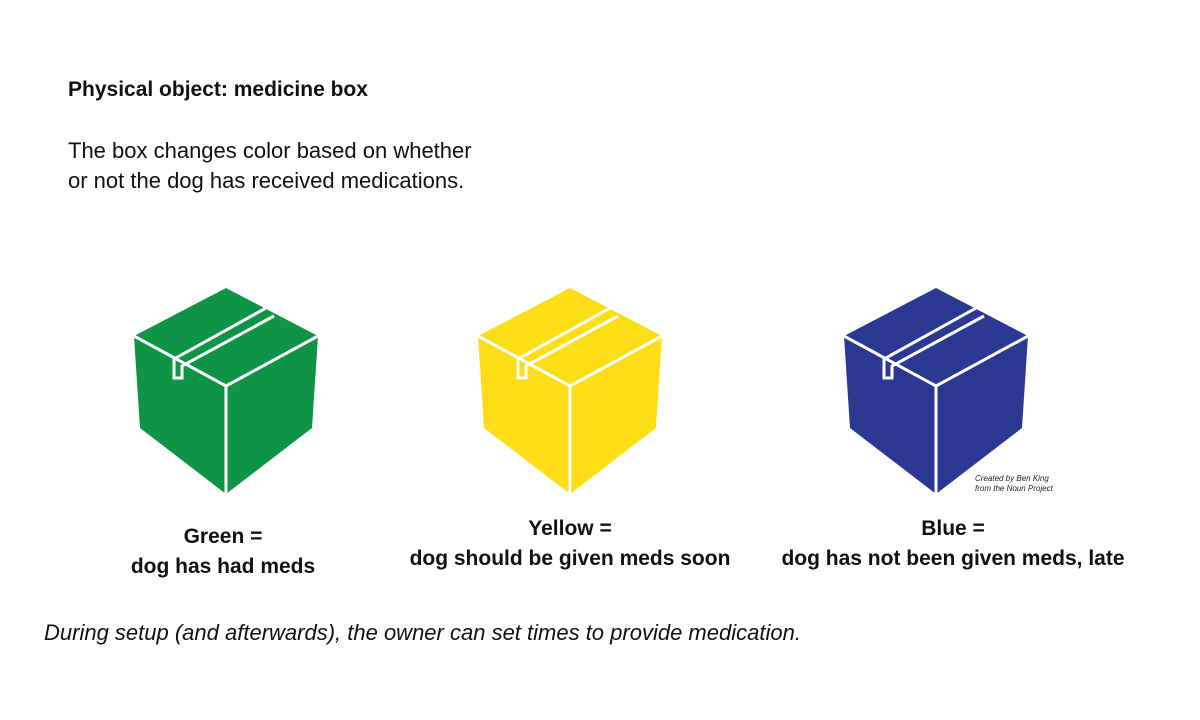 The width and height of the screenshot is (1200, 720). What do you see at coordinates (953, 544) in the screenshot?
I see `blue-caption: Blue = dog has not been given meds, late` at bounding box center [953, 544].